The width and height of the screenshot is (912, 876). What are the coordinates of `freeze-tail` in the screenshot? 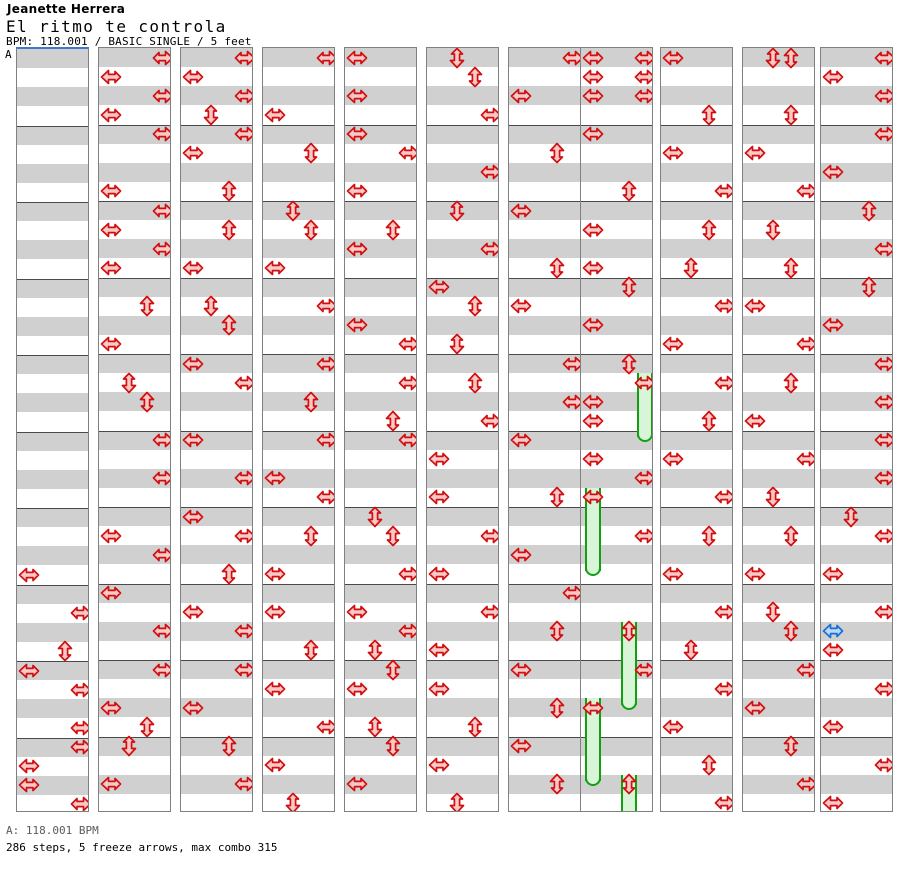 It's located at (593, 571).